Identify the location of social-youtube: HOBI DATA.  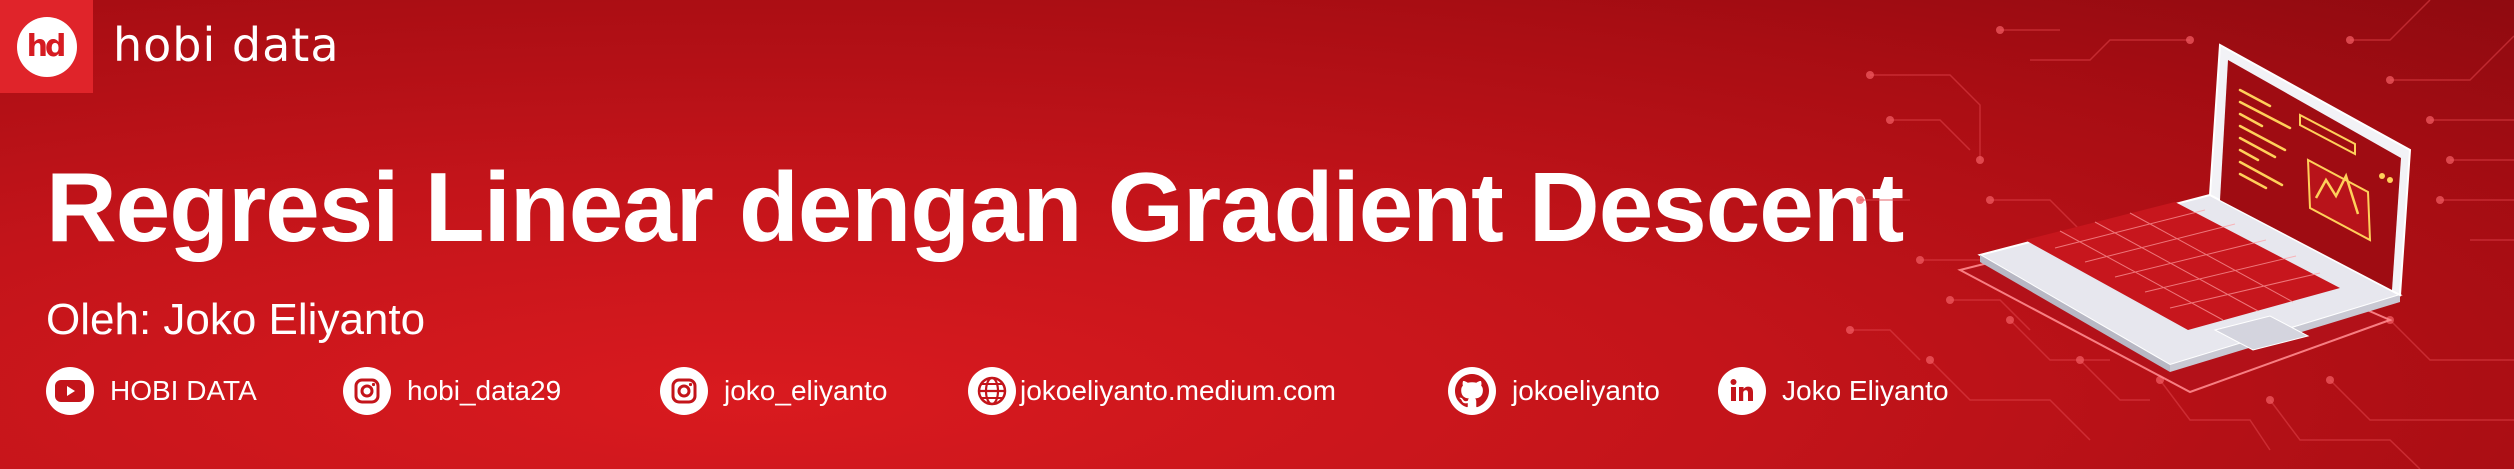
(151, 391).